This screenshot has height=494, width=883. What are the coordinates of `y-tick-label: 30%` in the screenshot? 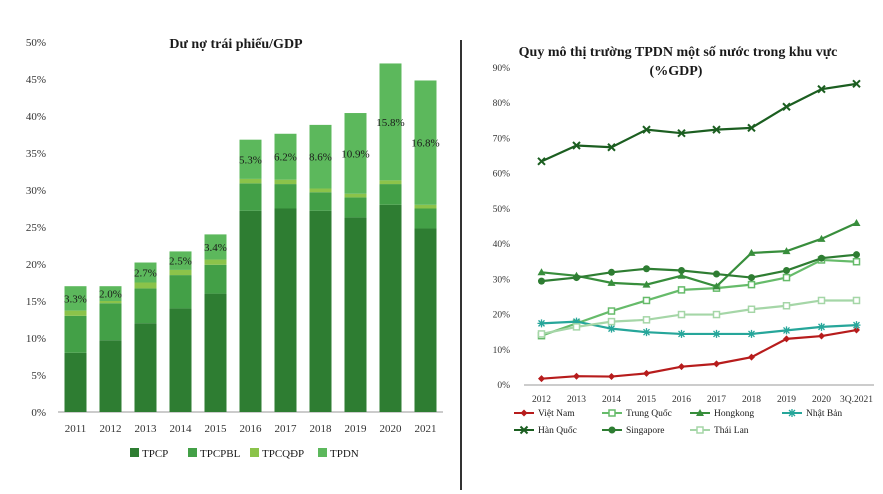 It's located at (502, 280).